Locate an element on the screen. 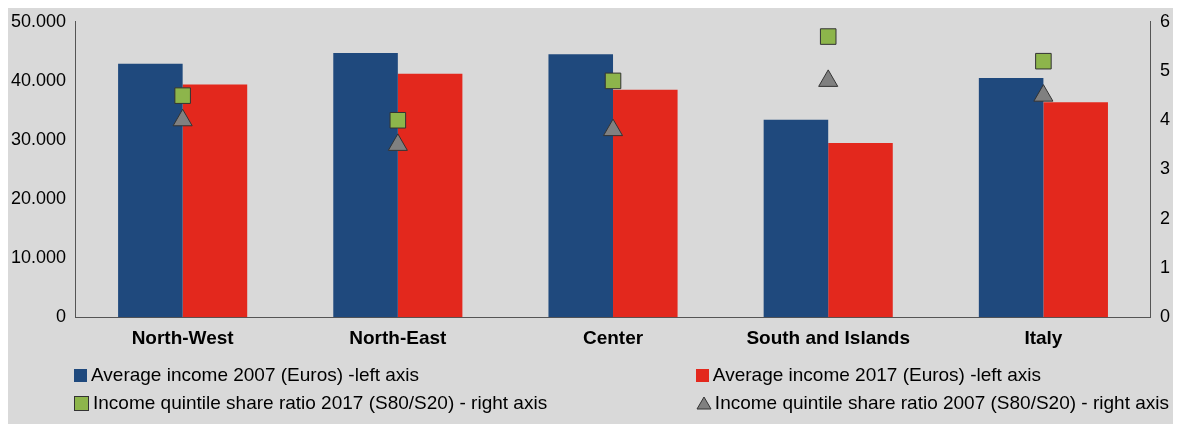 This screenshot has height=432, width=1181. legend-label: Income quintile share ratio 2007 (S80/S20) - right axis is located at coordinates (941, 403).